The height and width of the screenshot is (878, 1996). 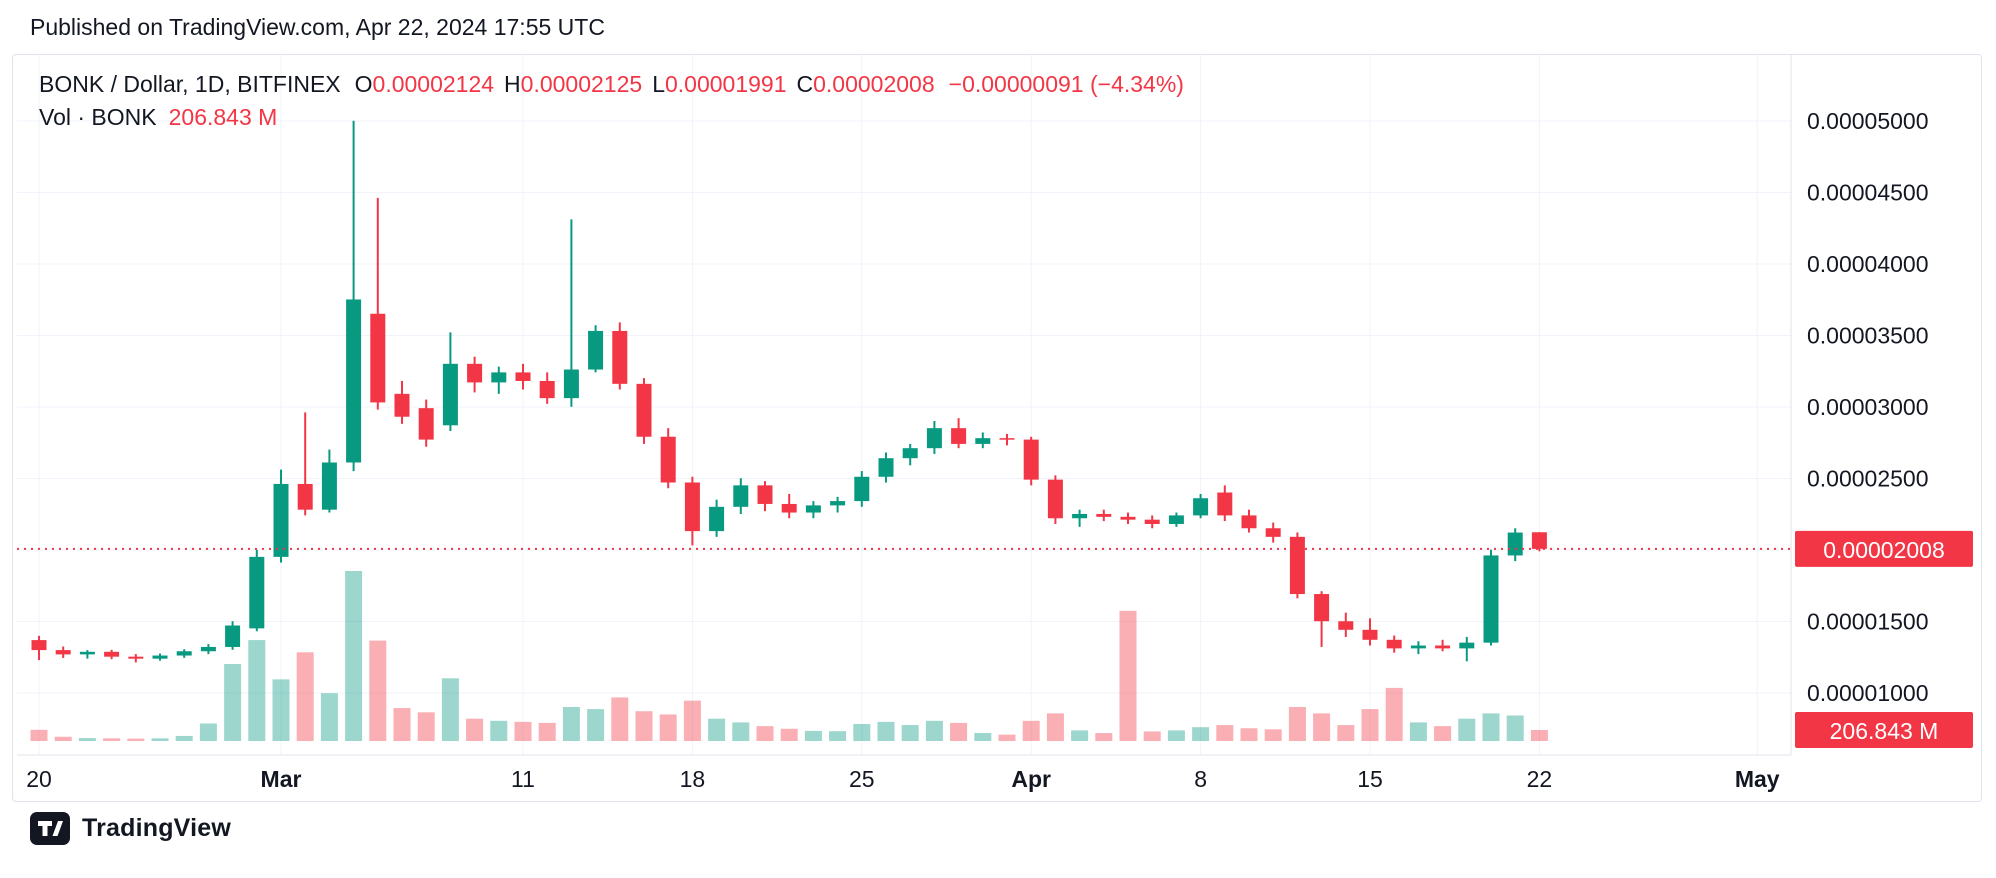 What do you see at coordinates (98, 117) in the screenshot?
I see `volume-label: Vol · BONK` at bounding box center [98, 117].